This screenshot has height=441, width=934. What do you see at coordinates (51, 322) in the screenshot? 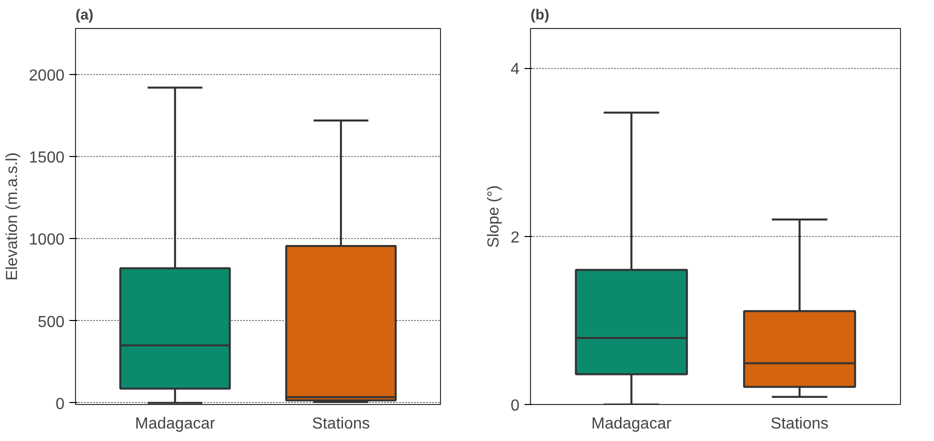
I see `y-tick-label: 500` at bounding box center [51, 322].